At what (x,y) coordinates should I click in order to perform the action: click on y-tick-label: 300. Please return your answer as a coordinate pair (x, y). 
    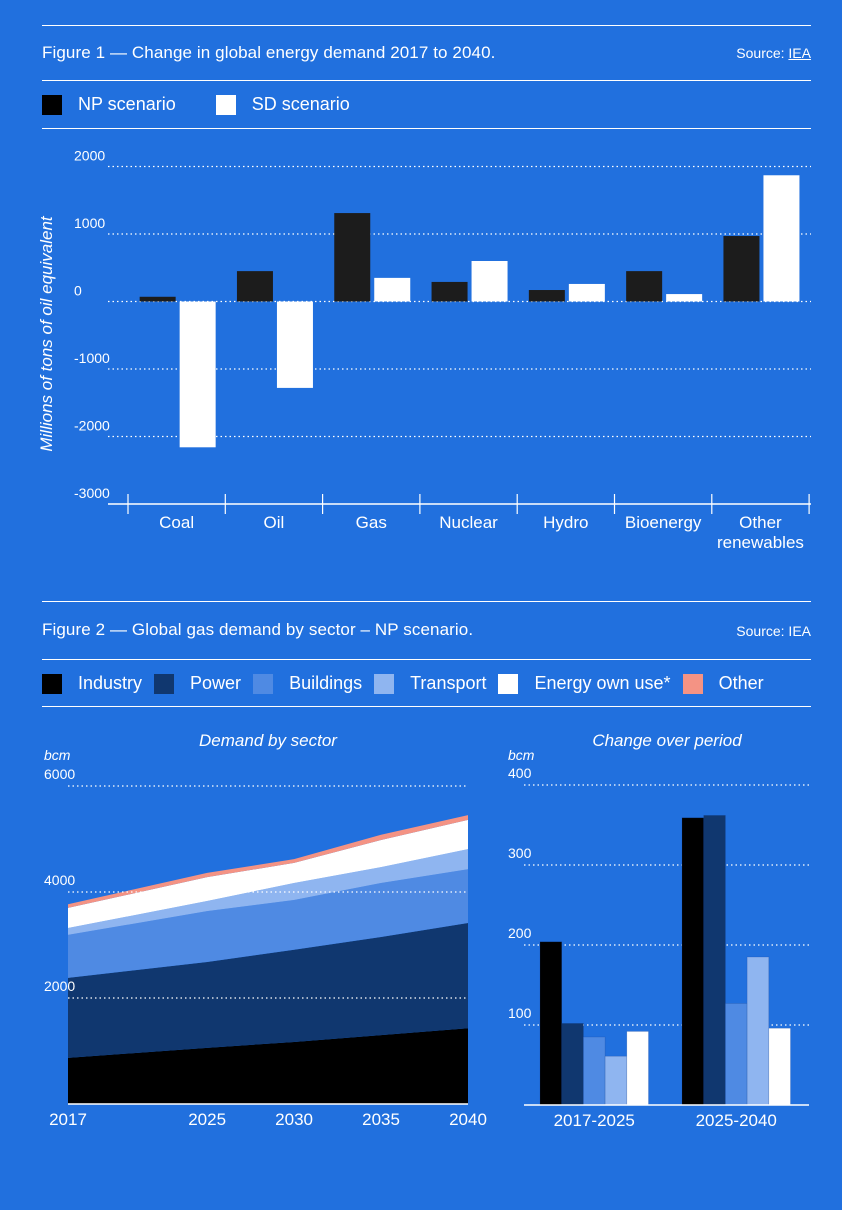
    Looking at the image, I should click on (520, 853).